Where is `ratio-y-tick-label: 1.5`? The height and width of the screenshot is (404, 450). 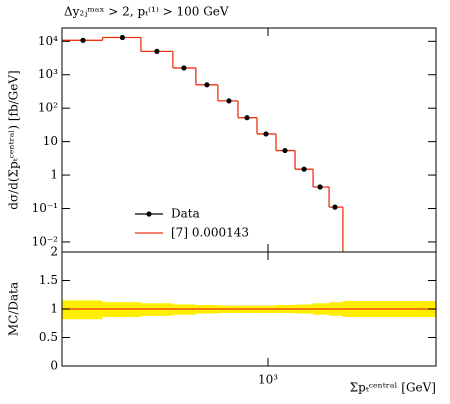
ratio-y-tick-label: 1.5 is located at coordinates (48, 280).